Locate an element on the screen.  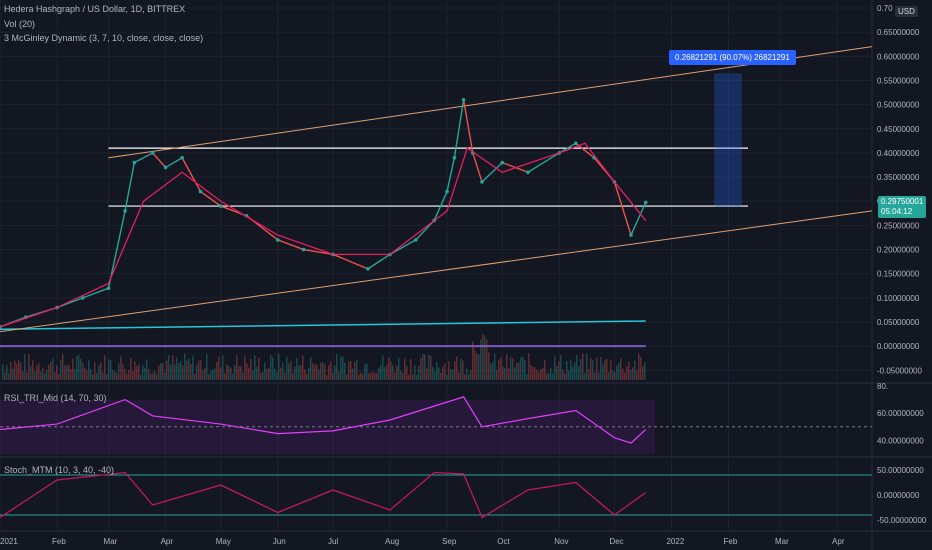
y-tick-label: 0.20000000 is located at coordinates (898, 250).